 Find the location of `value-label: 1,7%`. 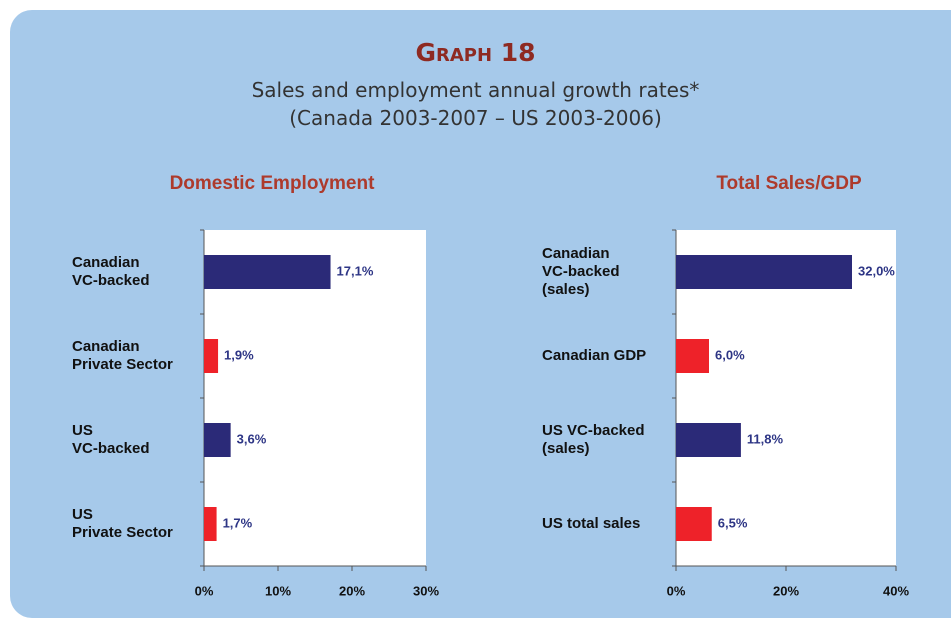

value-label: 1,7% is located at coordinates (238, 522).